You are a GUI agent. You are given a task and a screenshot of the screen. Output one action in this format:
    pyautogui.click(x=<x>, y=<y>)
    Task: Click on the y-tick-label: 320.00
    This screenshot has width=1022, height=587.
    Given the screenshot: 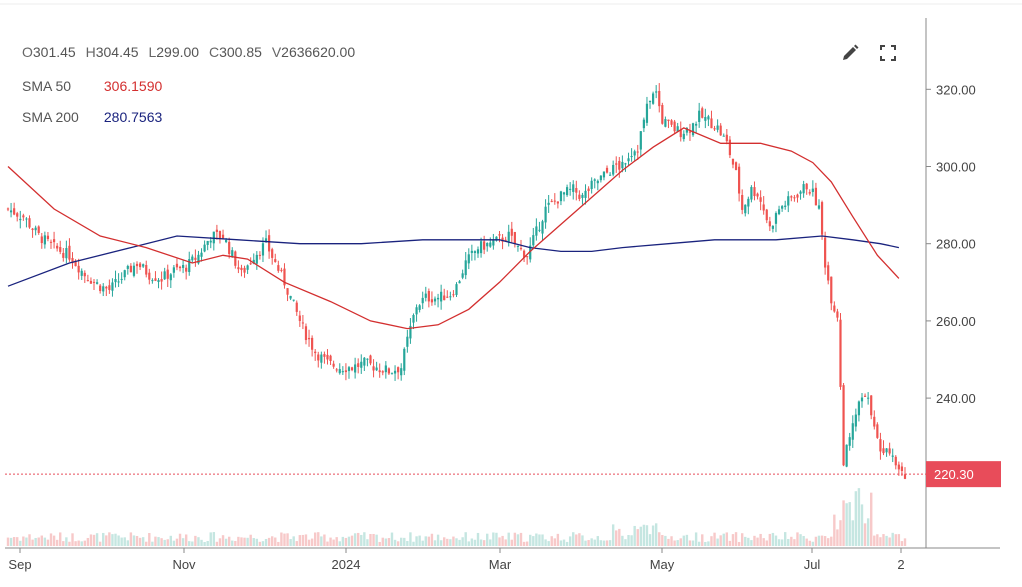 What is the action you would take?
    pyautogui.click(x=956, y=89)
    